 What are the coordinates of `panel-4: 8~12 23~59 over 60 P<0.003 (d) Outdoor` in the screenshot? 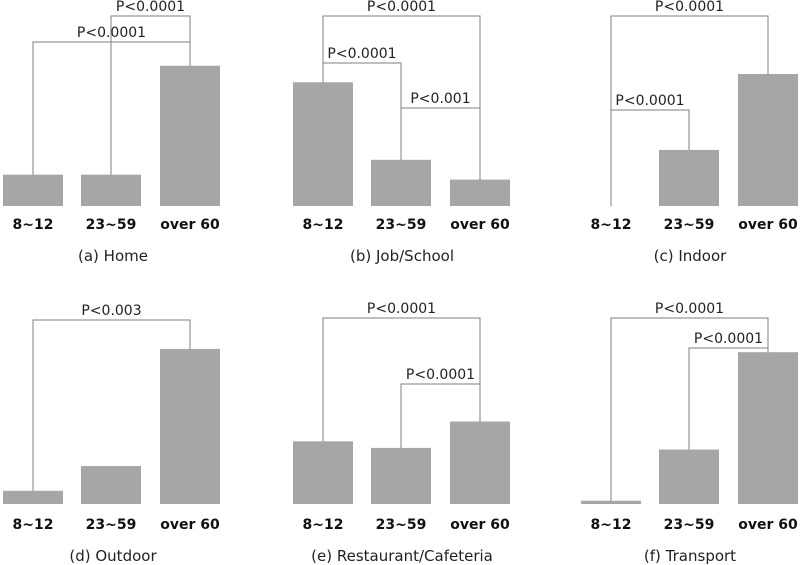 It's located at (111, 434).